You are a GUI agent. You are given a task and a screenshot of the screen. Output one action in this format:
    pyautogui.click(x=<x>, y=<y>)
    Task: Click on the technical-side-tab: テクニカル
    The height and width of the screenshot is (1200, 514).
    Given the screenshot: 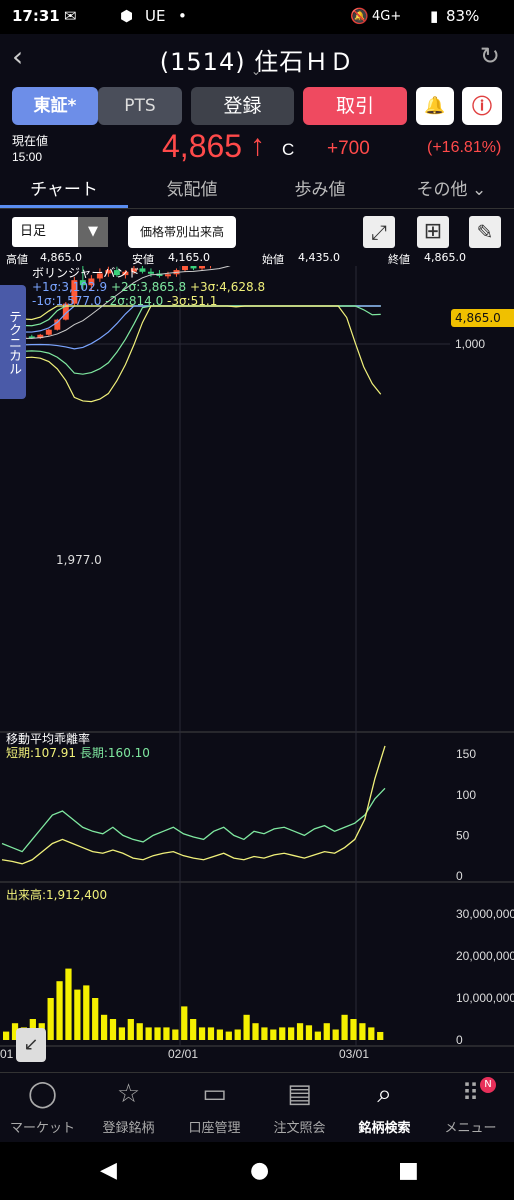 What is the action you would take?
    pyautogui.click(x=13, y=342)
    